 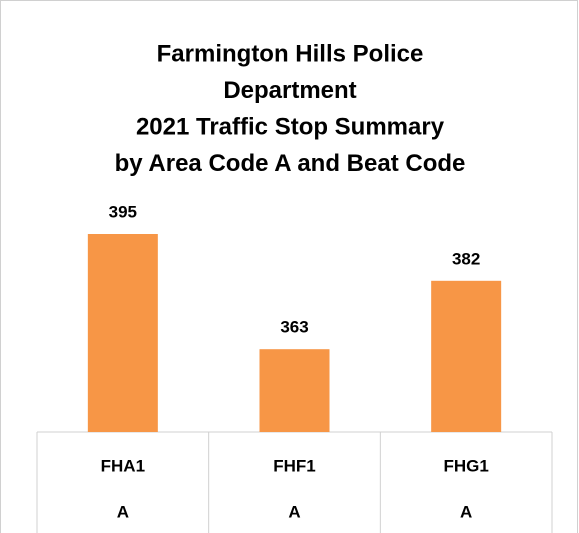 I want to click on x-tick-label: FHF1, so click(x=294, y=465).